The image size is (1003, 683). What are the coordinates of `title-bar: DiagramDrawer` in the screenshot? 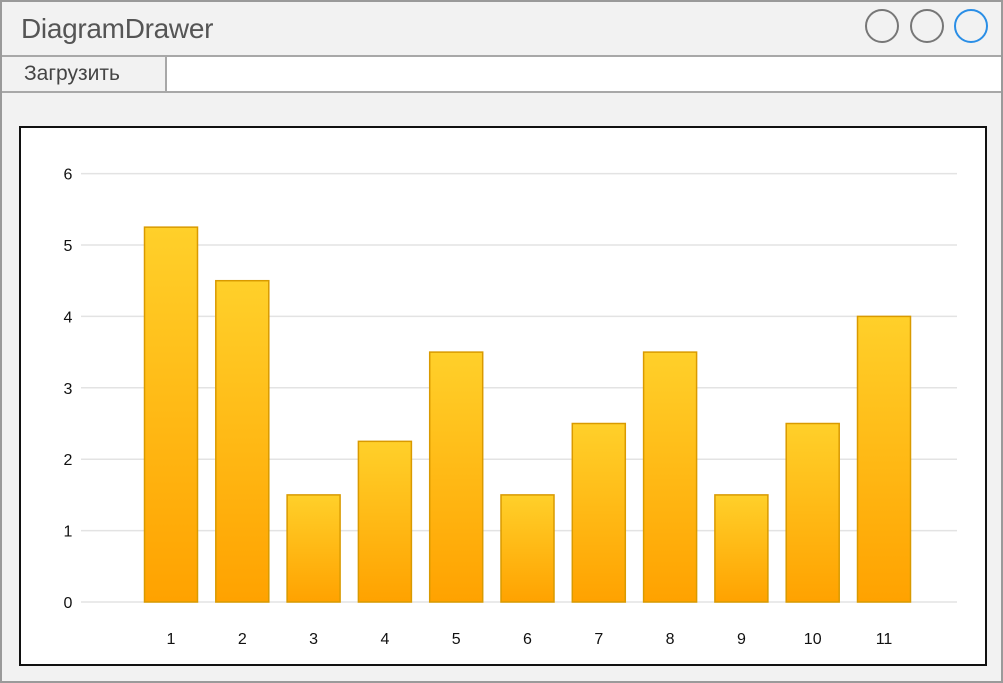 It's located at (501, 29).